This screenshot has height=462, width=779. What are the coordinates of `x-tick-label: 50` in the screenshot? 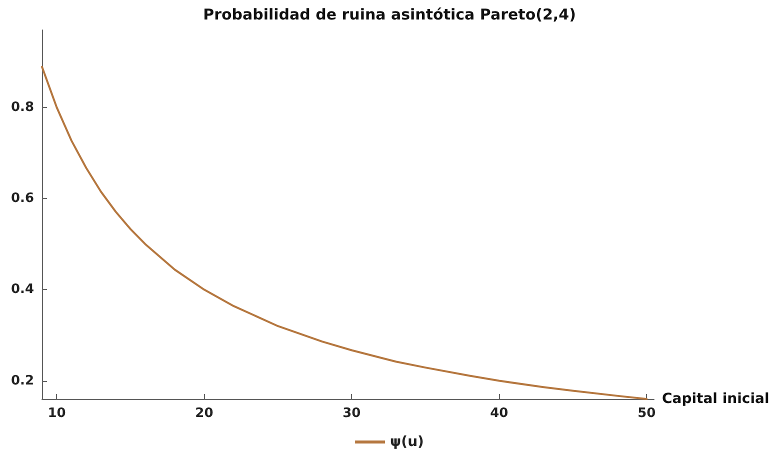 It's located at (647, 413).